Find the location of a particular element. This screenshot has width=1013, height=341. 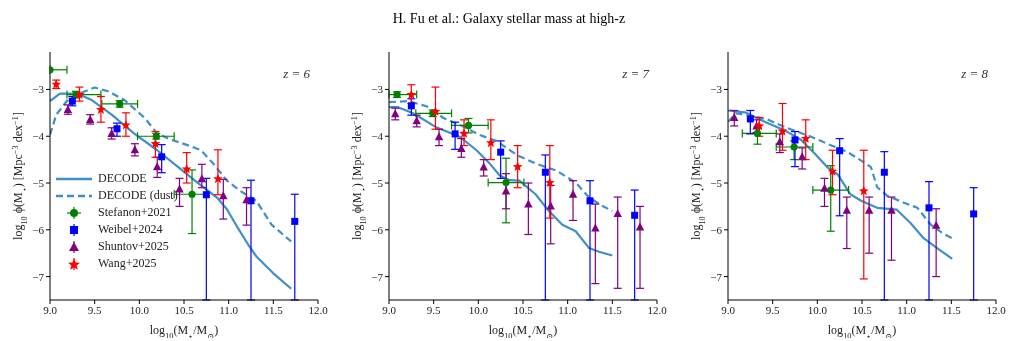

legend-label: DECODE is located at coordinates (122, 178).